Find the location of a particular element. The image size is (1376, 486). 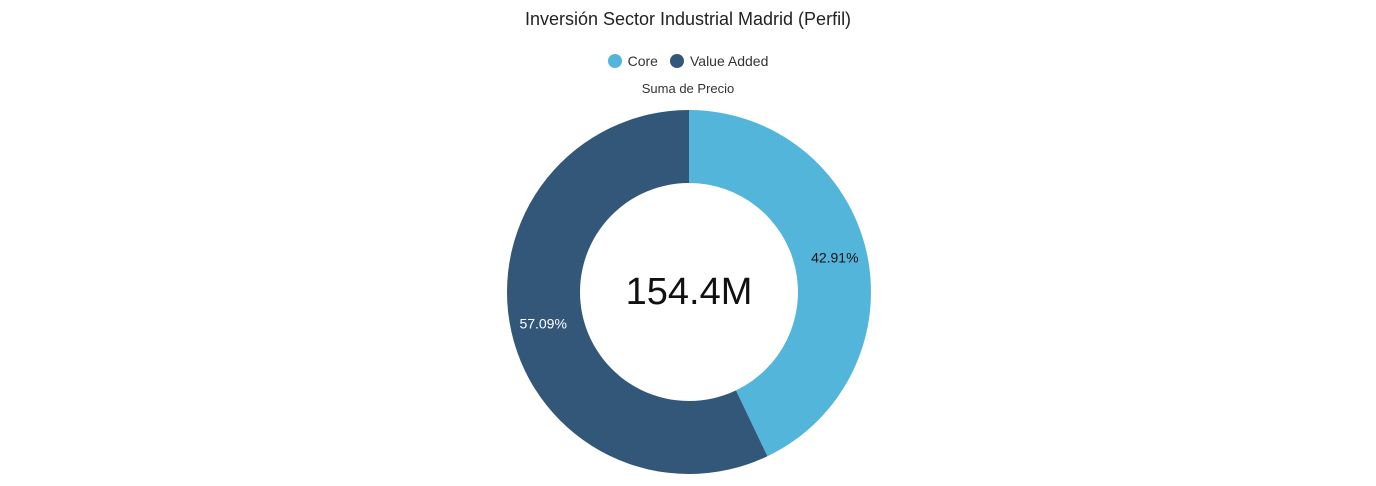

slice-label-core: 42.91% is located at coordinates (834, 258).